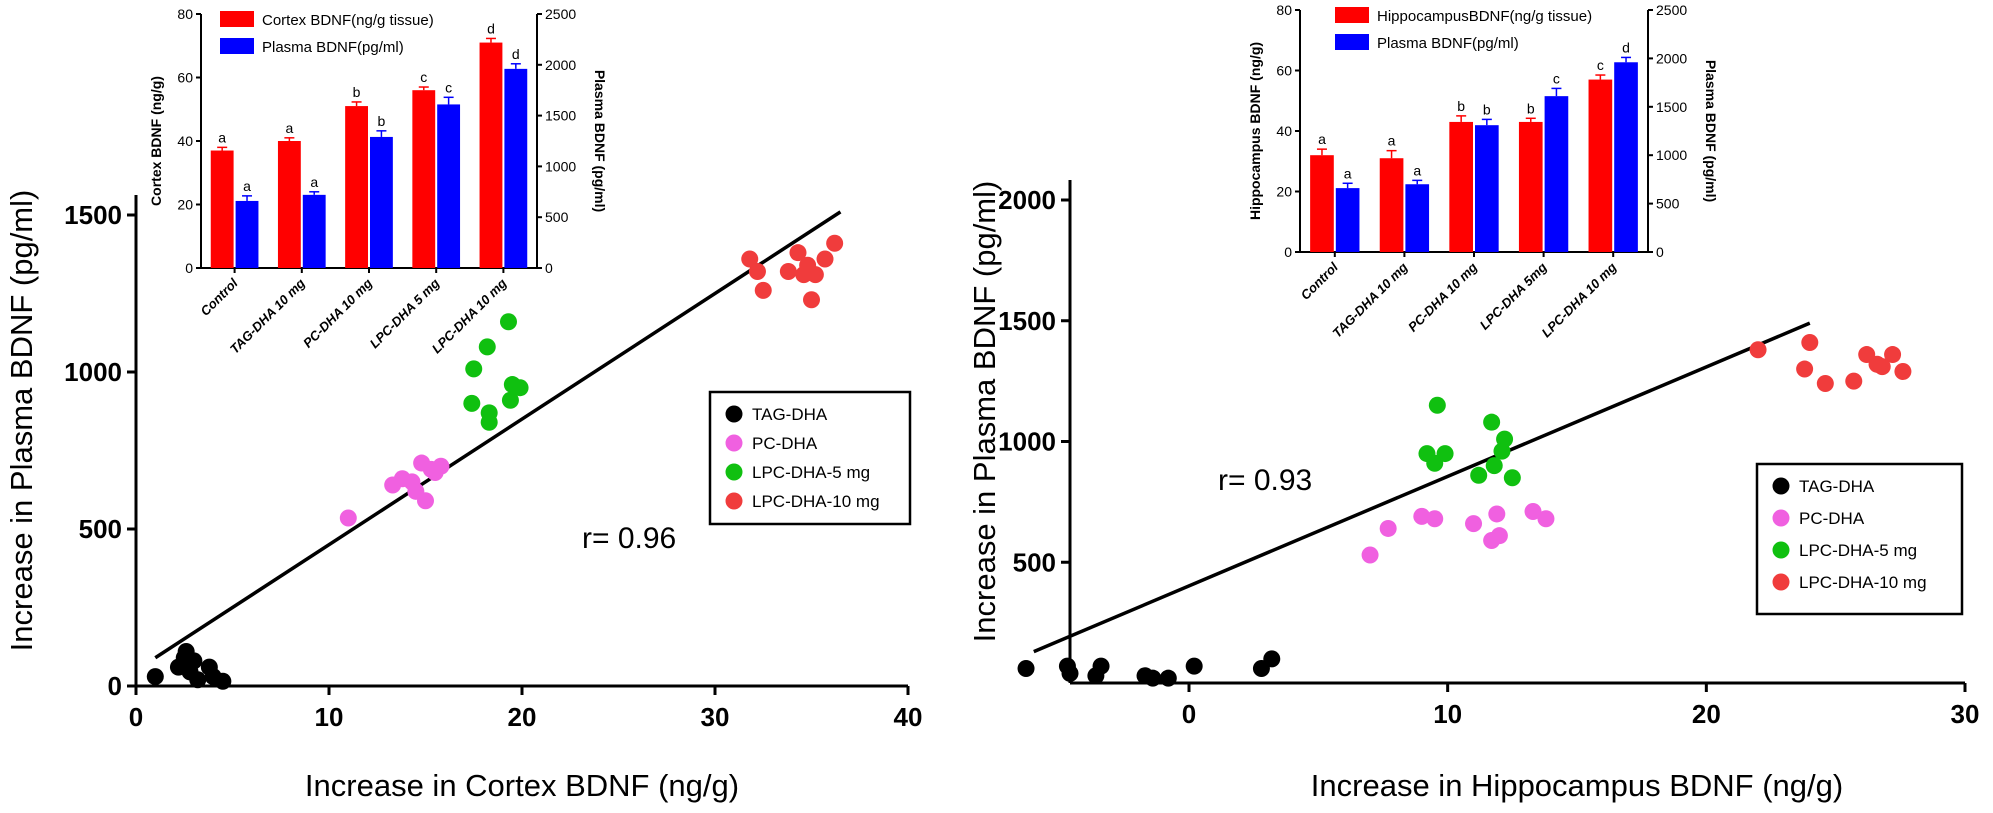  What do you see at coordinates (1284, 131) in the screenshot?
I see `bar-y-tick-label: 40` at bounding box center [1284, 131].